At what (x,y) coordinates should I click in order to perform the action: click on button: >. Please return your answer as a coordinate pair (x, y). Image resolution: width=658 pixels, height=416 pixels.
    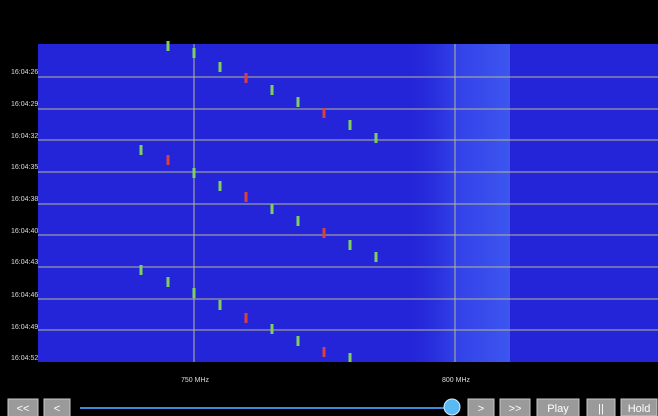
    Looking at the image, I should click on (481, 407).